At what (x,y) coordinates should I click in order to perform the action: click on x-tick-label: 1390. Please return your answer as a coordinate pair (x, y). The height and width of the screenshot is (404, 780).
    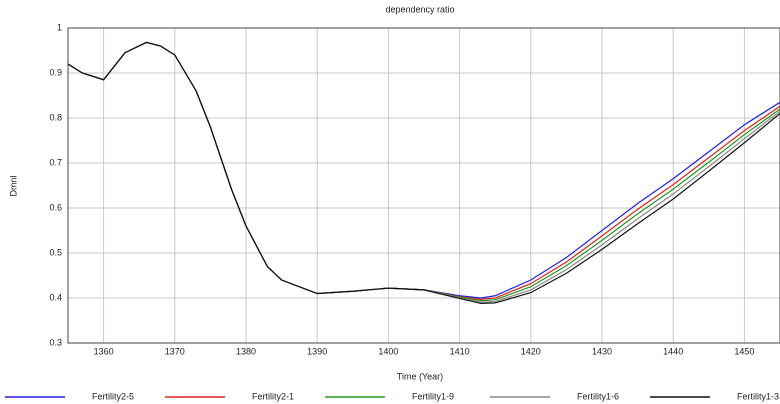
    Looking at the image, I should click on (317, 351).